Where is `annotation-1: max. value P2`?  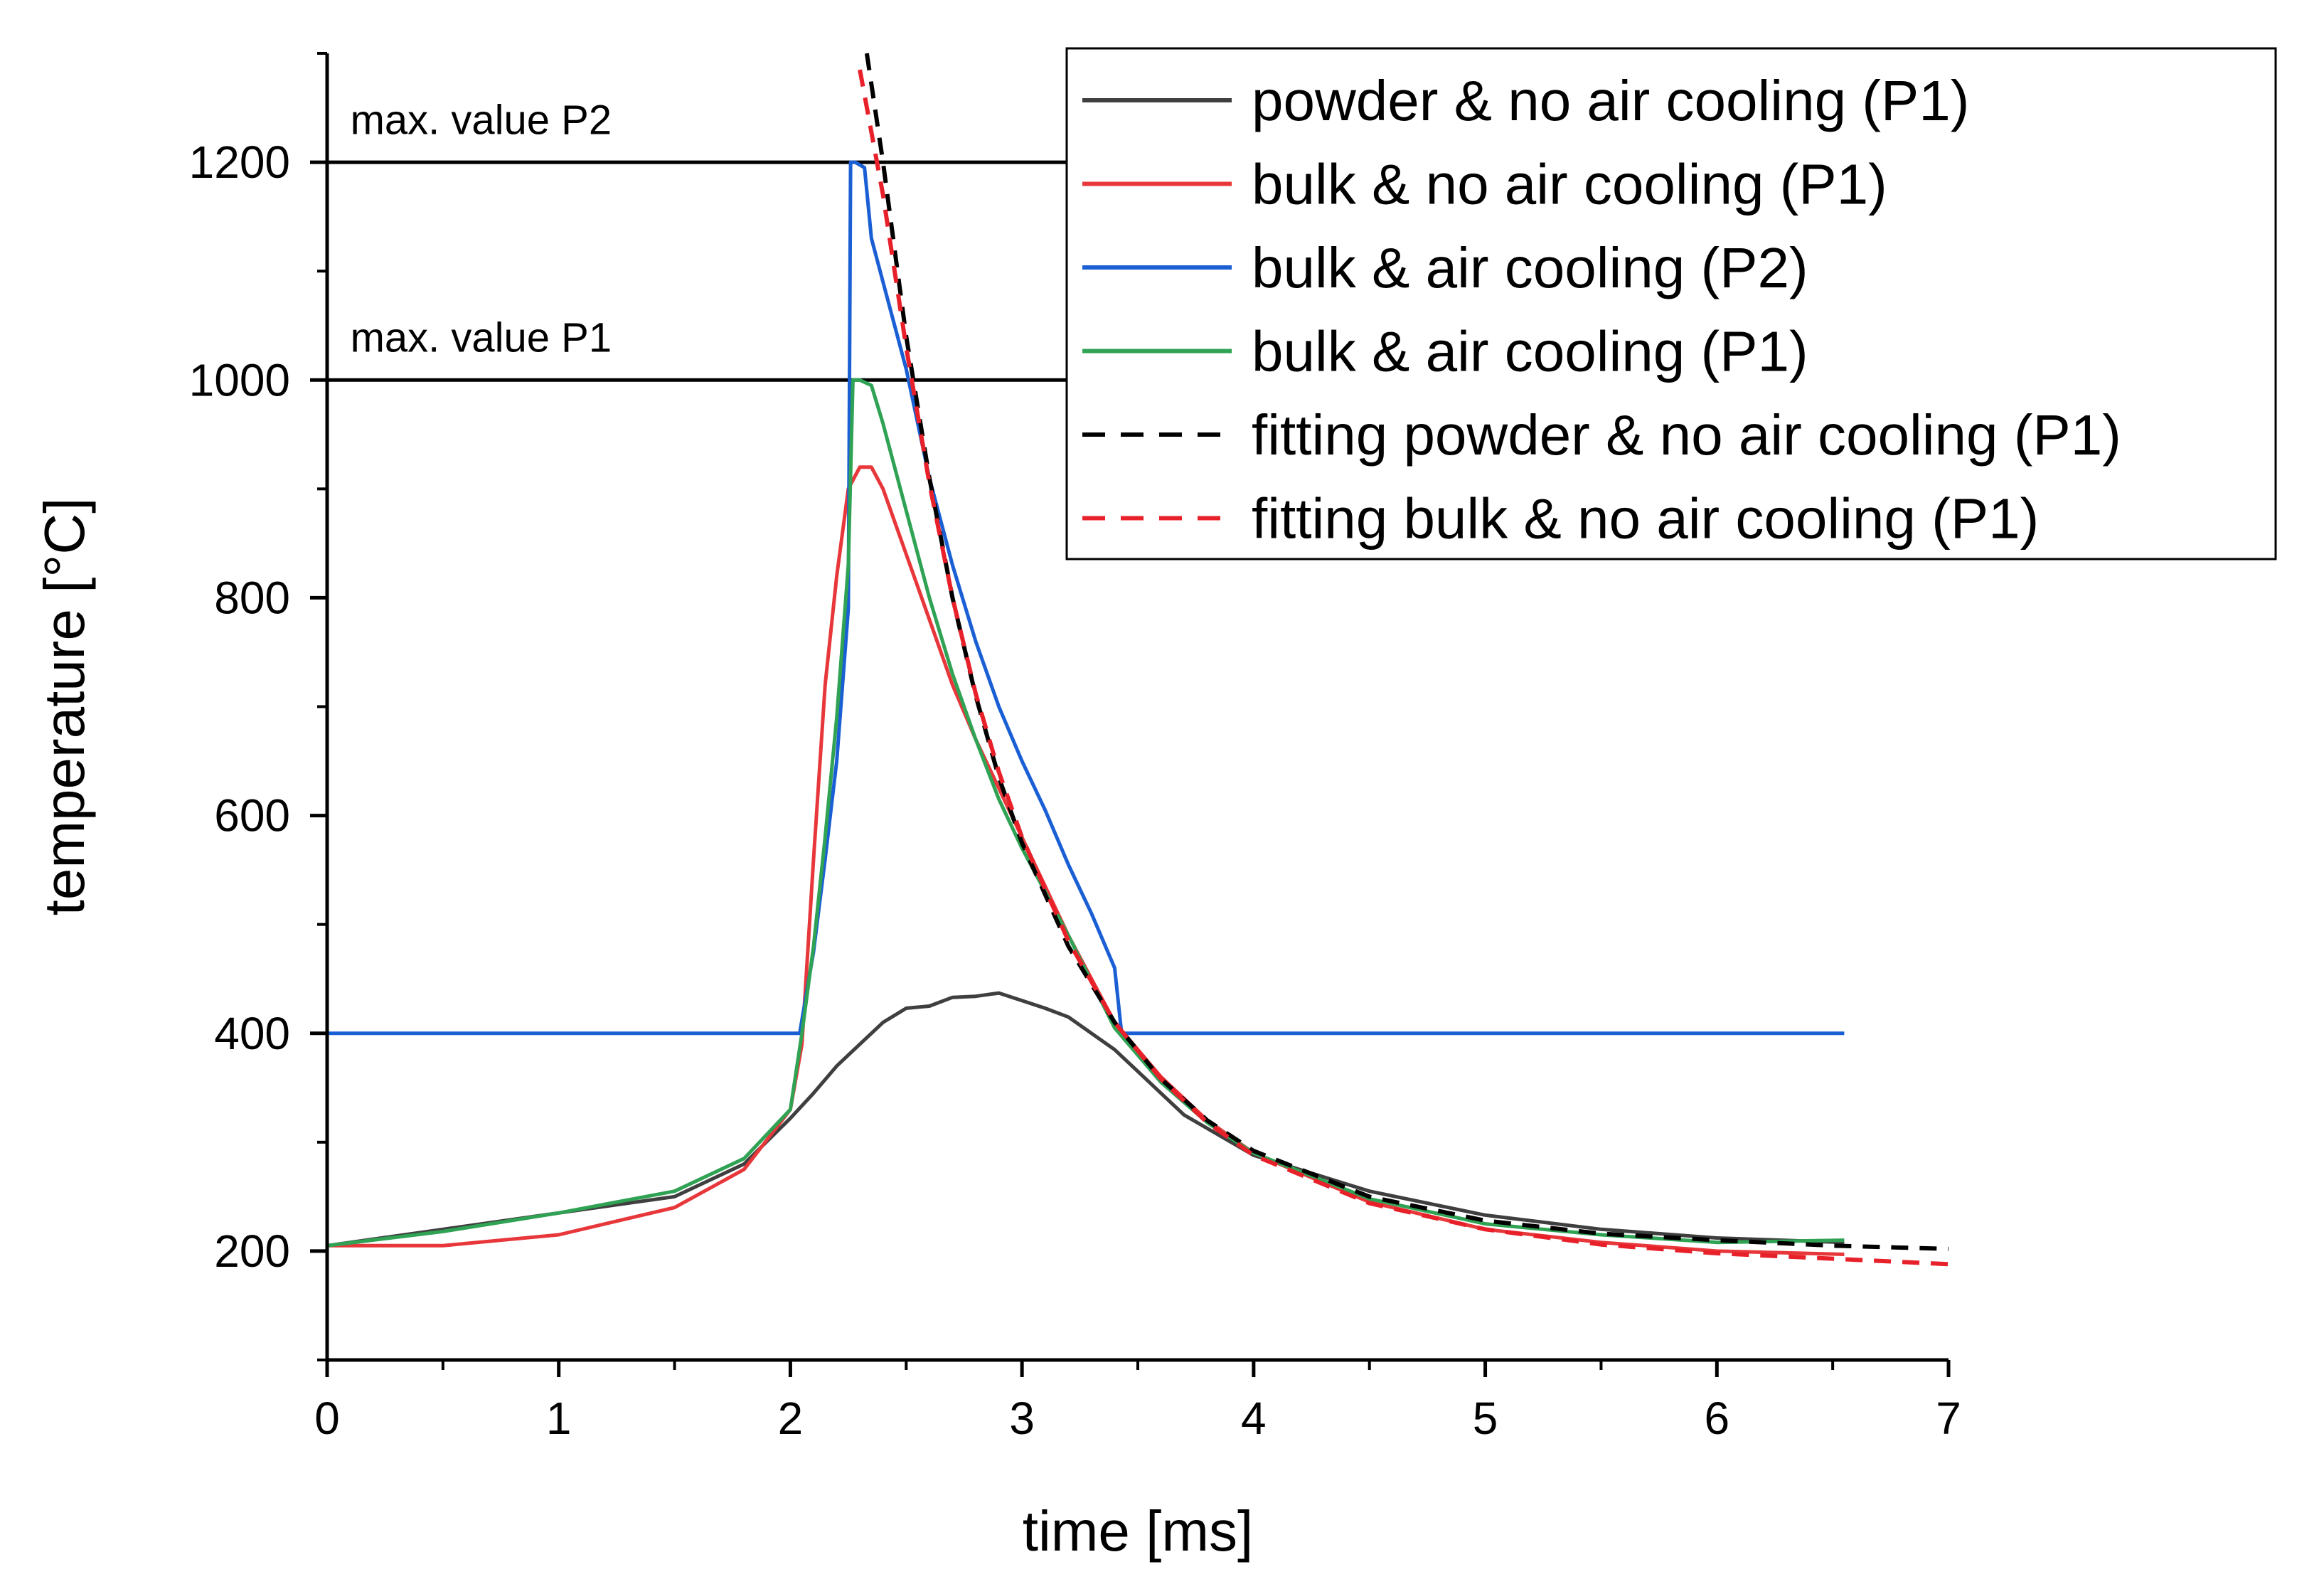
annotation-1: max. value P2 is located at coordinates (481, 120).